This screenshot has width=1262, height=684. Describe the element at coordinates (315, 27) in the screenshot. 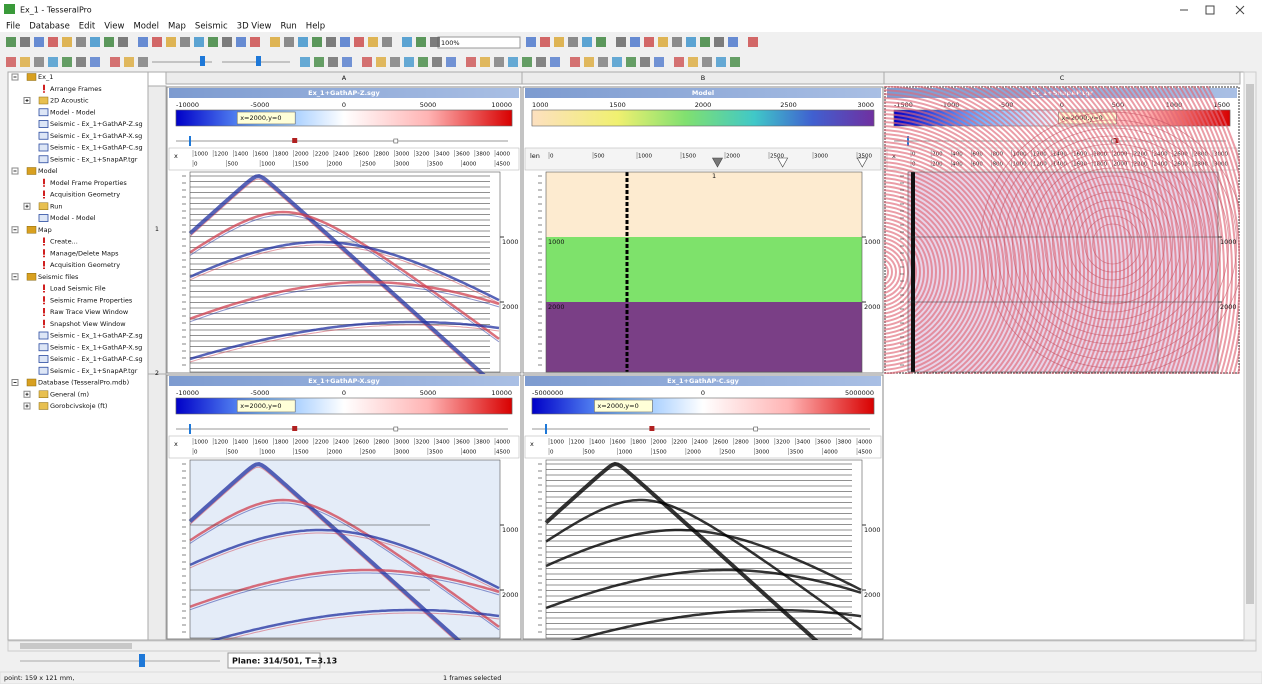

I see `menu-item: Help` at that location.